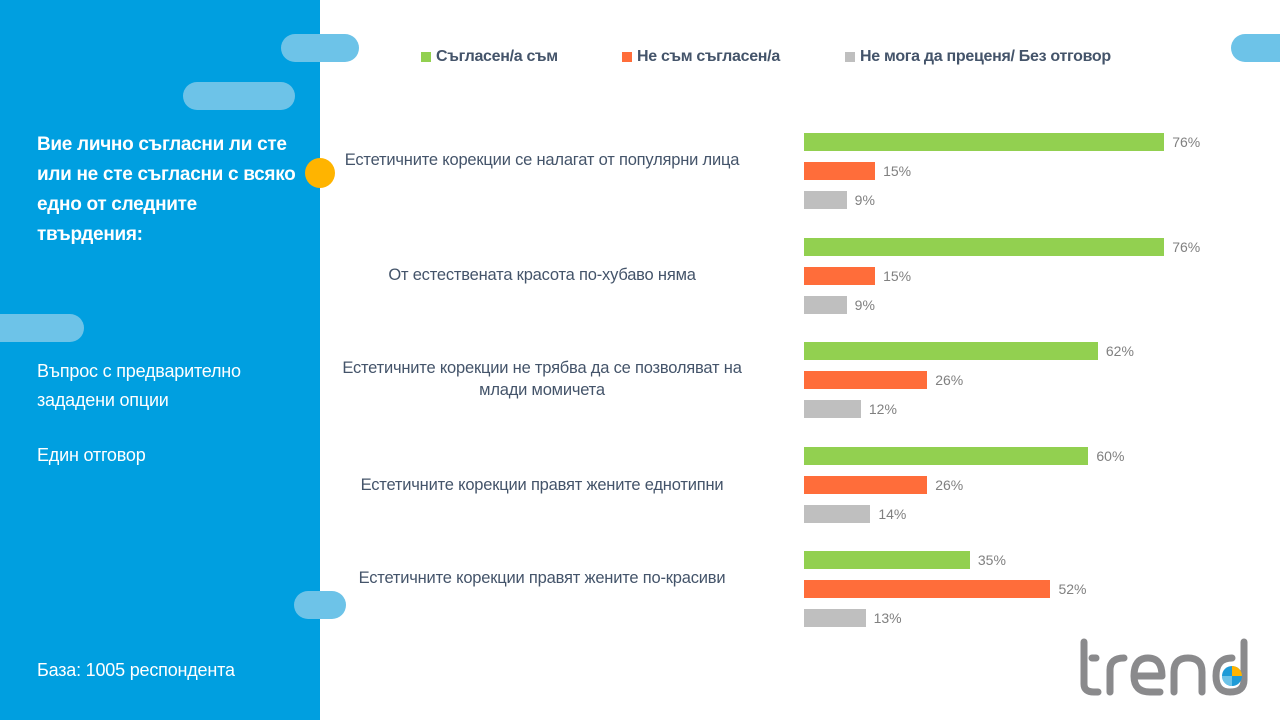 The image size is (1280, 720). What do you see at coordinates (850, 57) in the screenshot?
I see `legend-swatch-no-answer` at bounding box center [850, 57].